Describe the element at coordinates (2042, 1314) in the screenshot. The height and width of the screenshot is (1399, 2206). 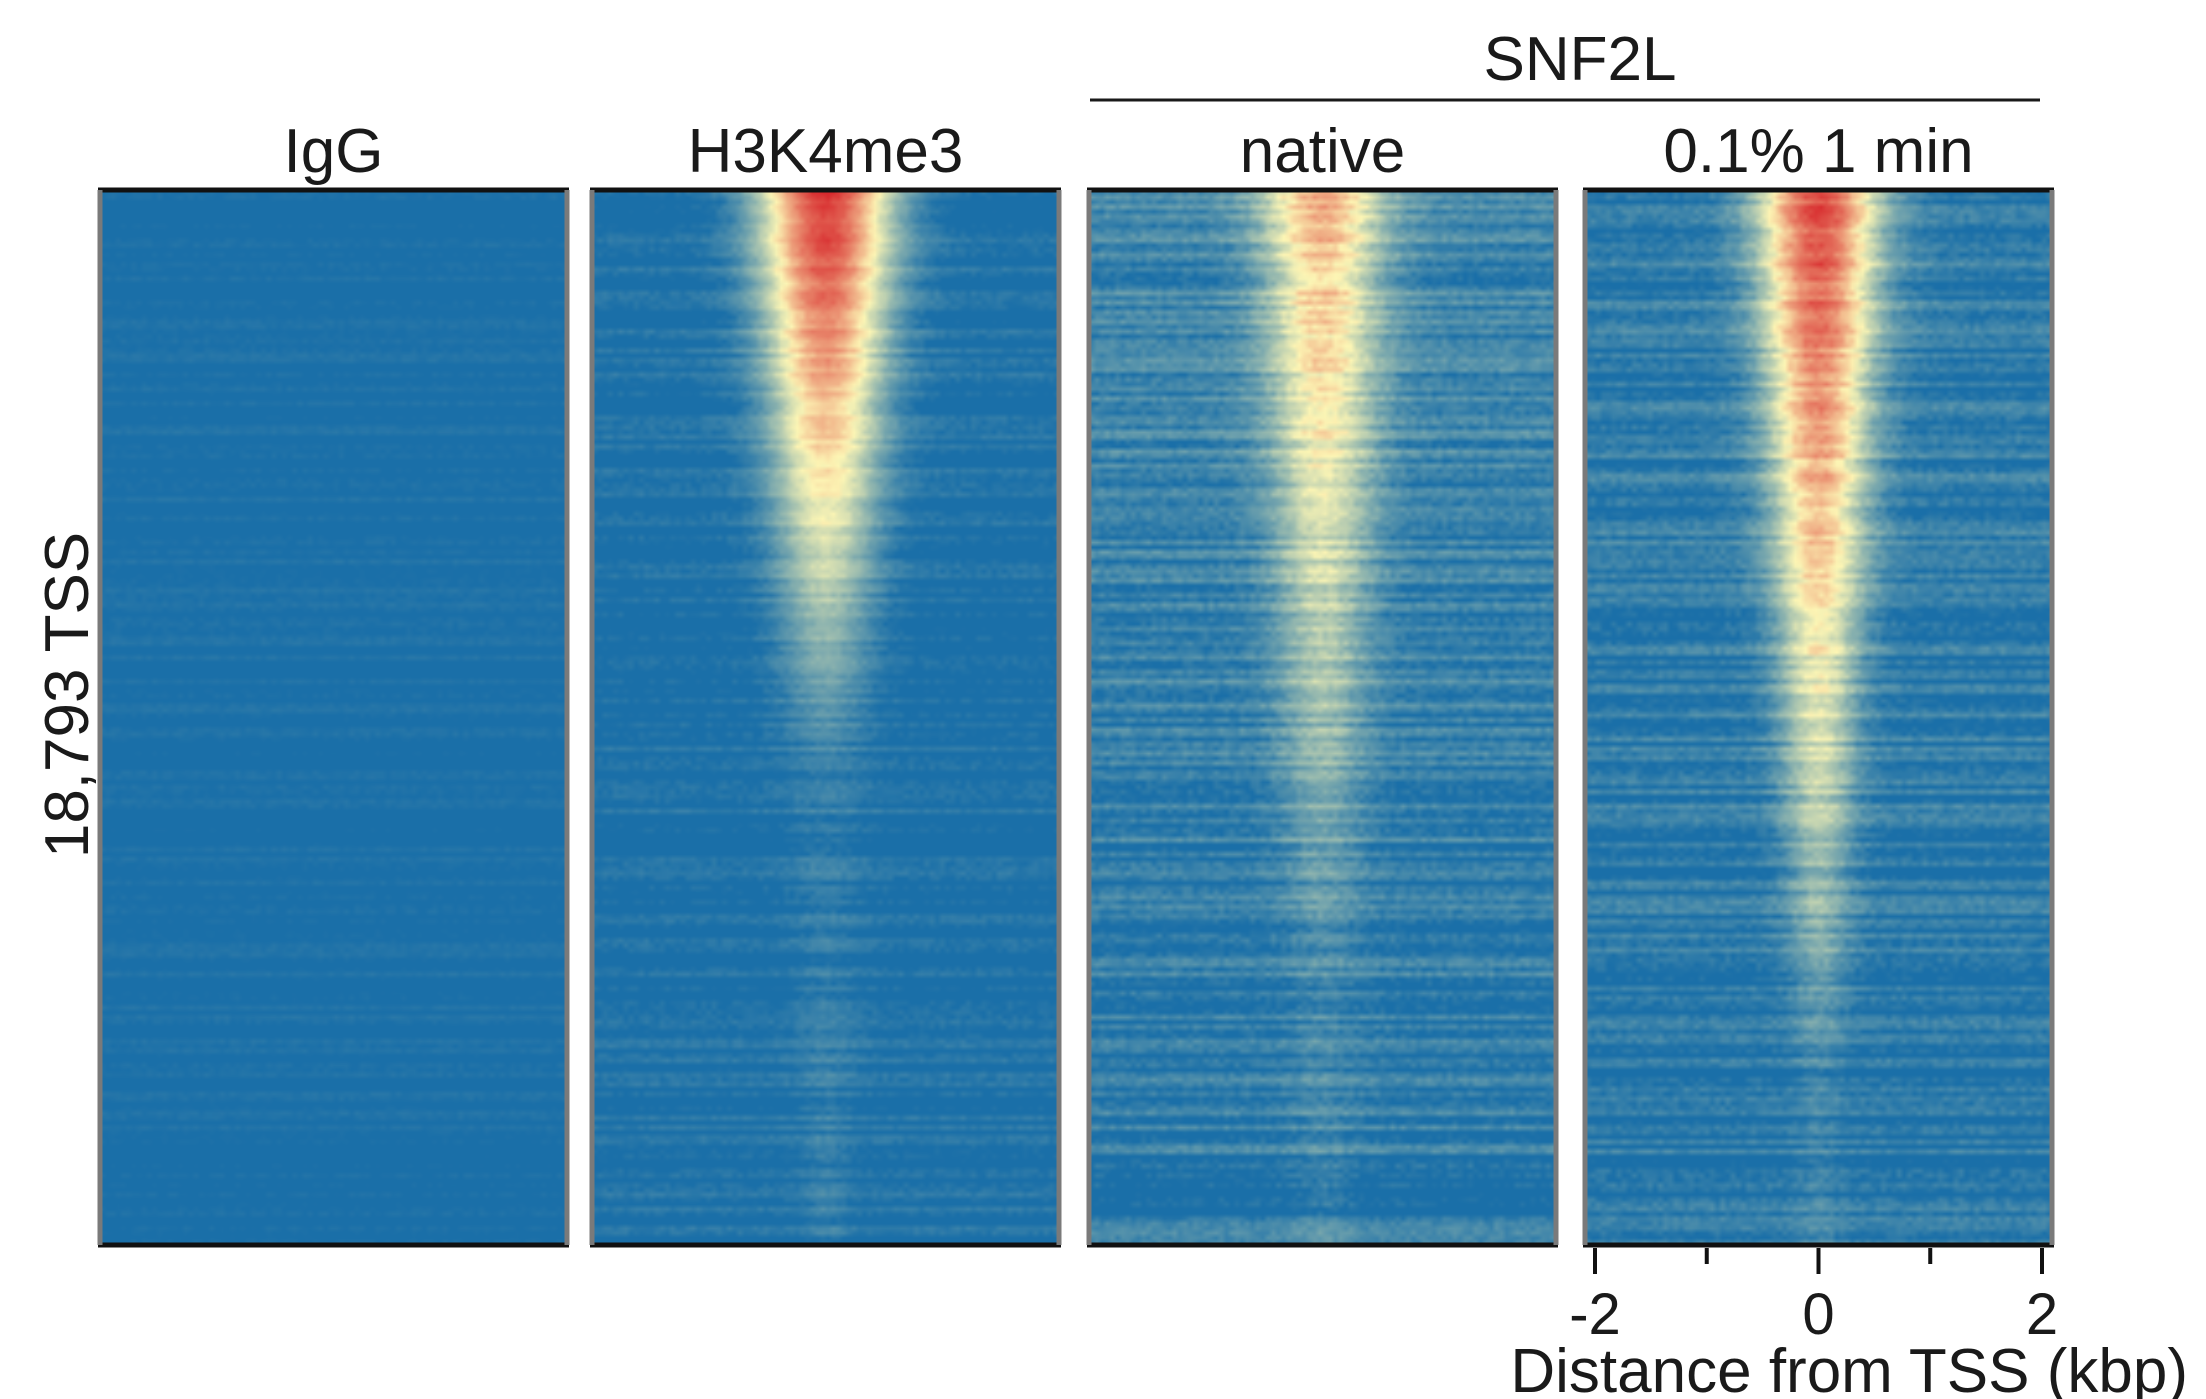
I see `x-tick-label: 2` at that location.